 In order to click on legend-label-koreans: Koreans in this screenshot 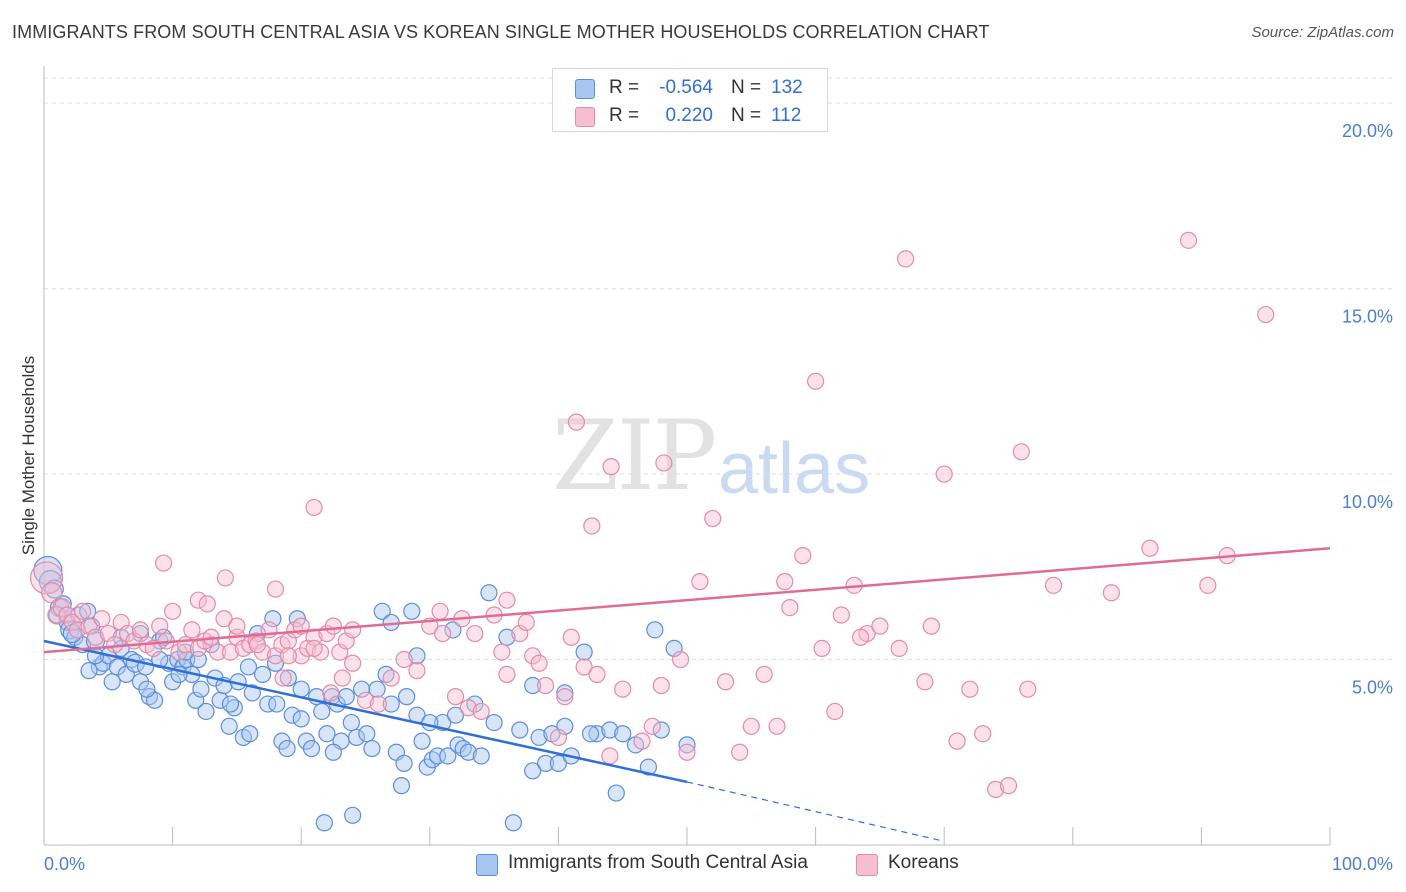, I will do `click(923, 862)`.